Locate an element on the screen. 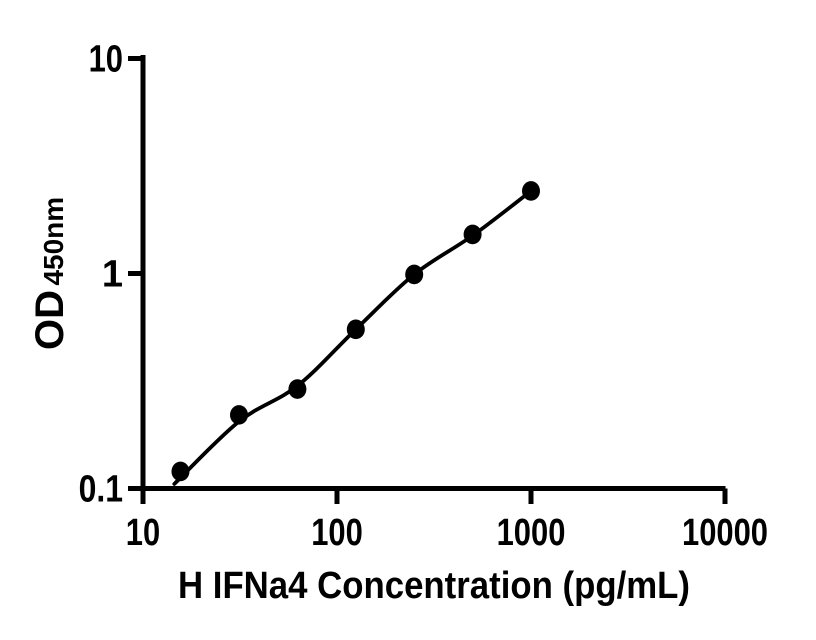 The height and width of the screenshot is (640, 816). x-tick-label: 1000 is located at coordinates (531, 533).